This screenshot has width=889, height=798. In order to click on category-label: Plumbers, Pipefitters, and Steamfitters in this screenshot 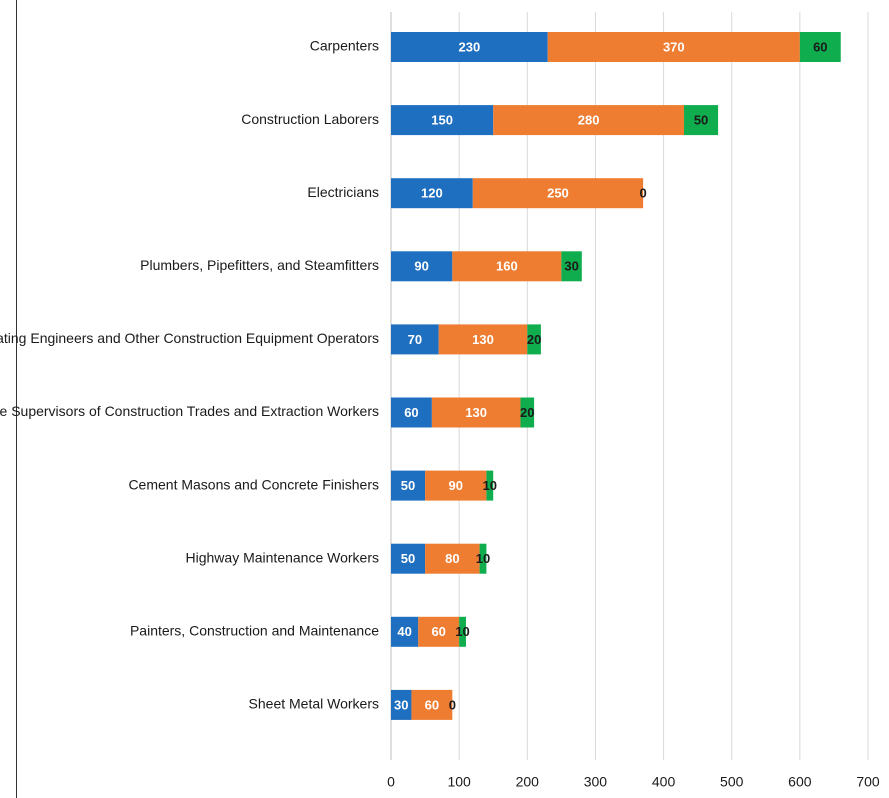, I will do `click(259, 265)`.